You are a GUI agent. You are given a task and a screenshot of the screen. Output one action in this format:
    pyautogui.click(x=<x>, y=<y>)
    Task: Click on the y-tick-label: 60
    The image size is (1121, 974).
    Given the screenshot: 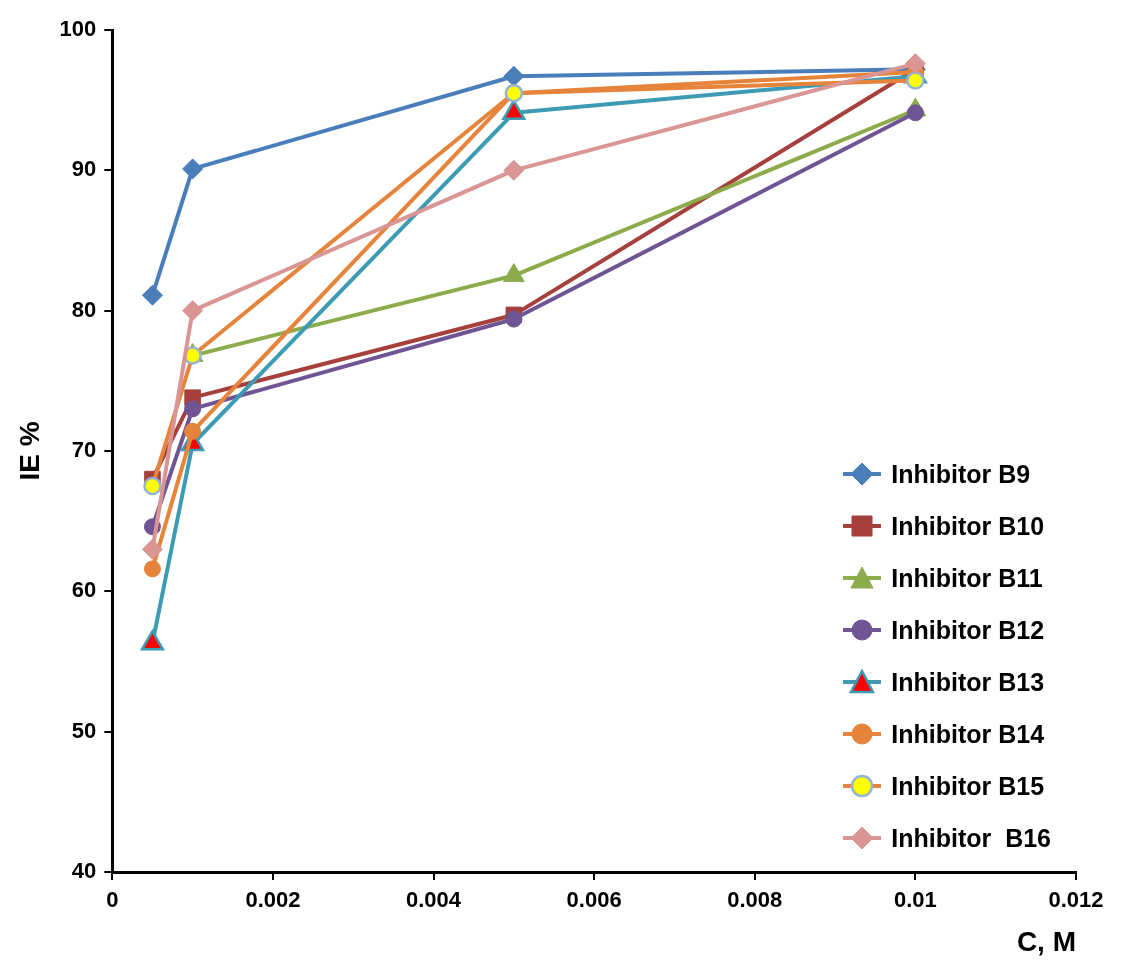 What is the action you would take?
    pyautogui.click(x=84, y=590)
    